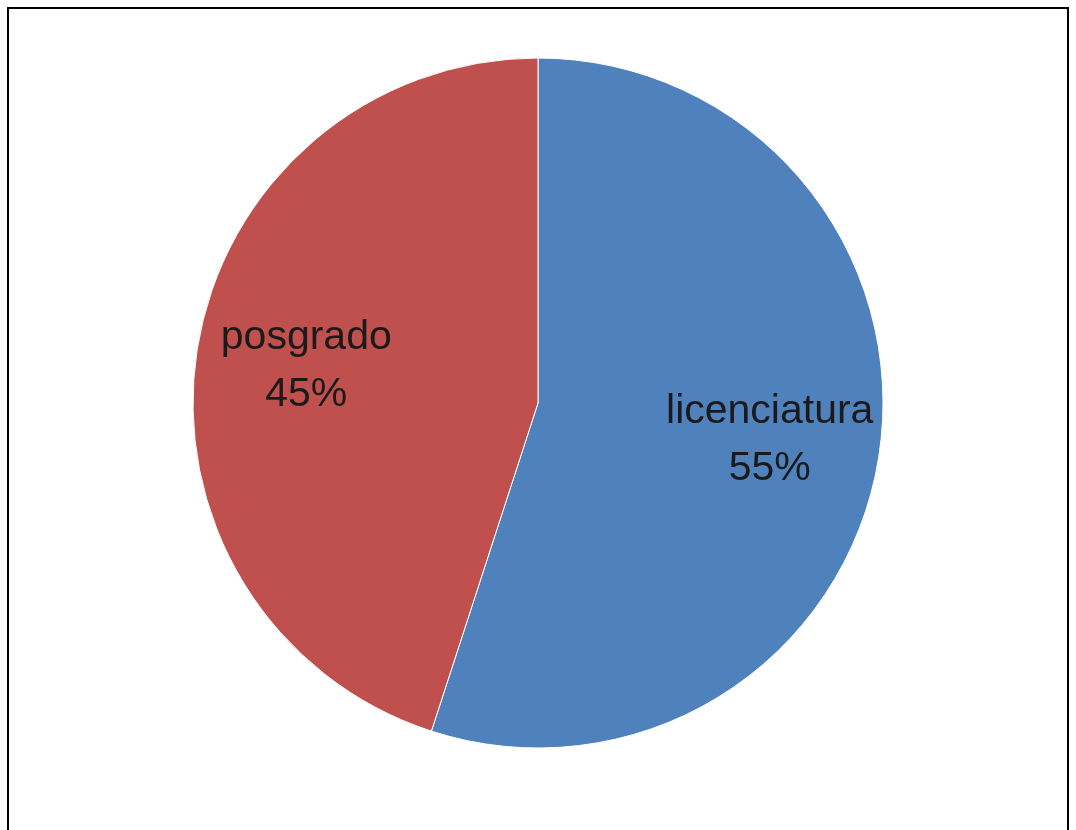  I want to click on slice-label: licenciatura, so click(770, 408).